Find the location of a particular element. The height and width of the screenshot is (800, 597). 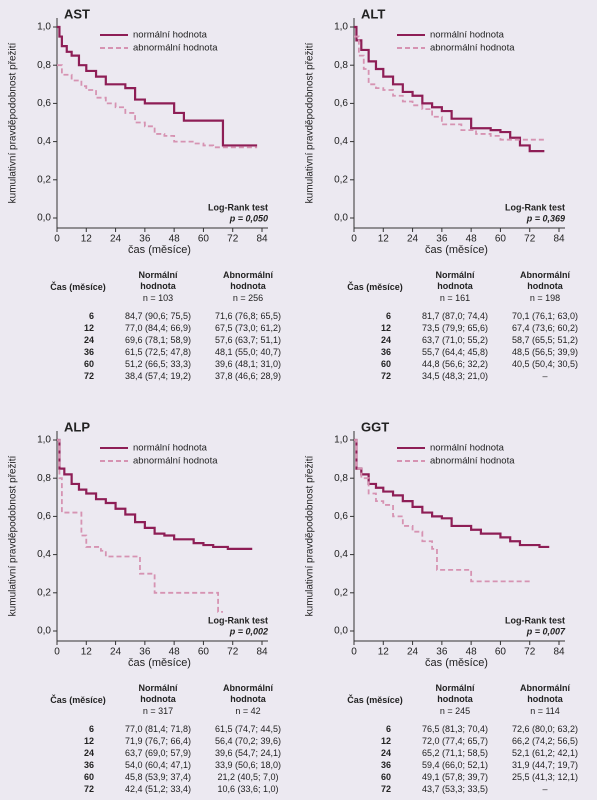

table-cell: 63,7 (69,0; 57,9) is located at coordinates (158, 753).